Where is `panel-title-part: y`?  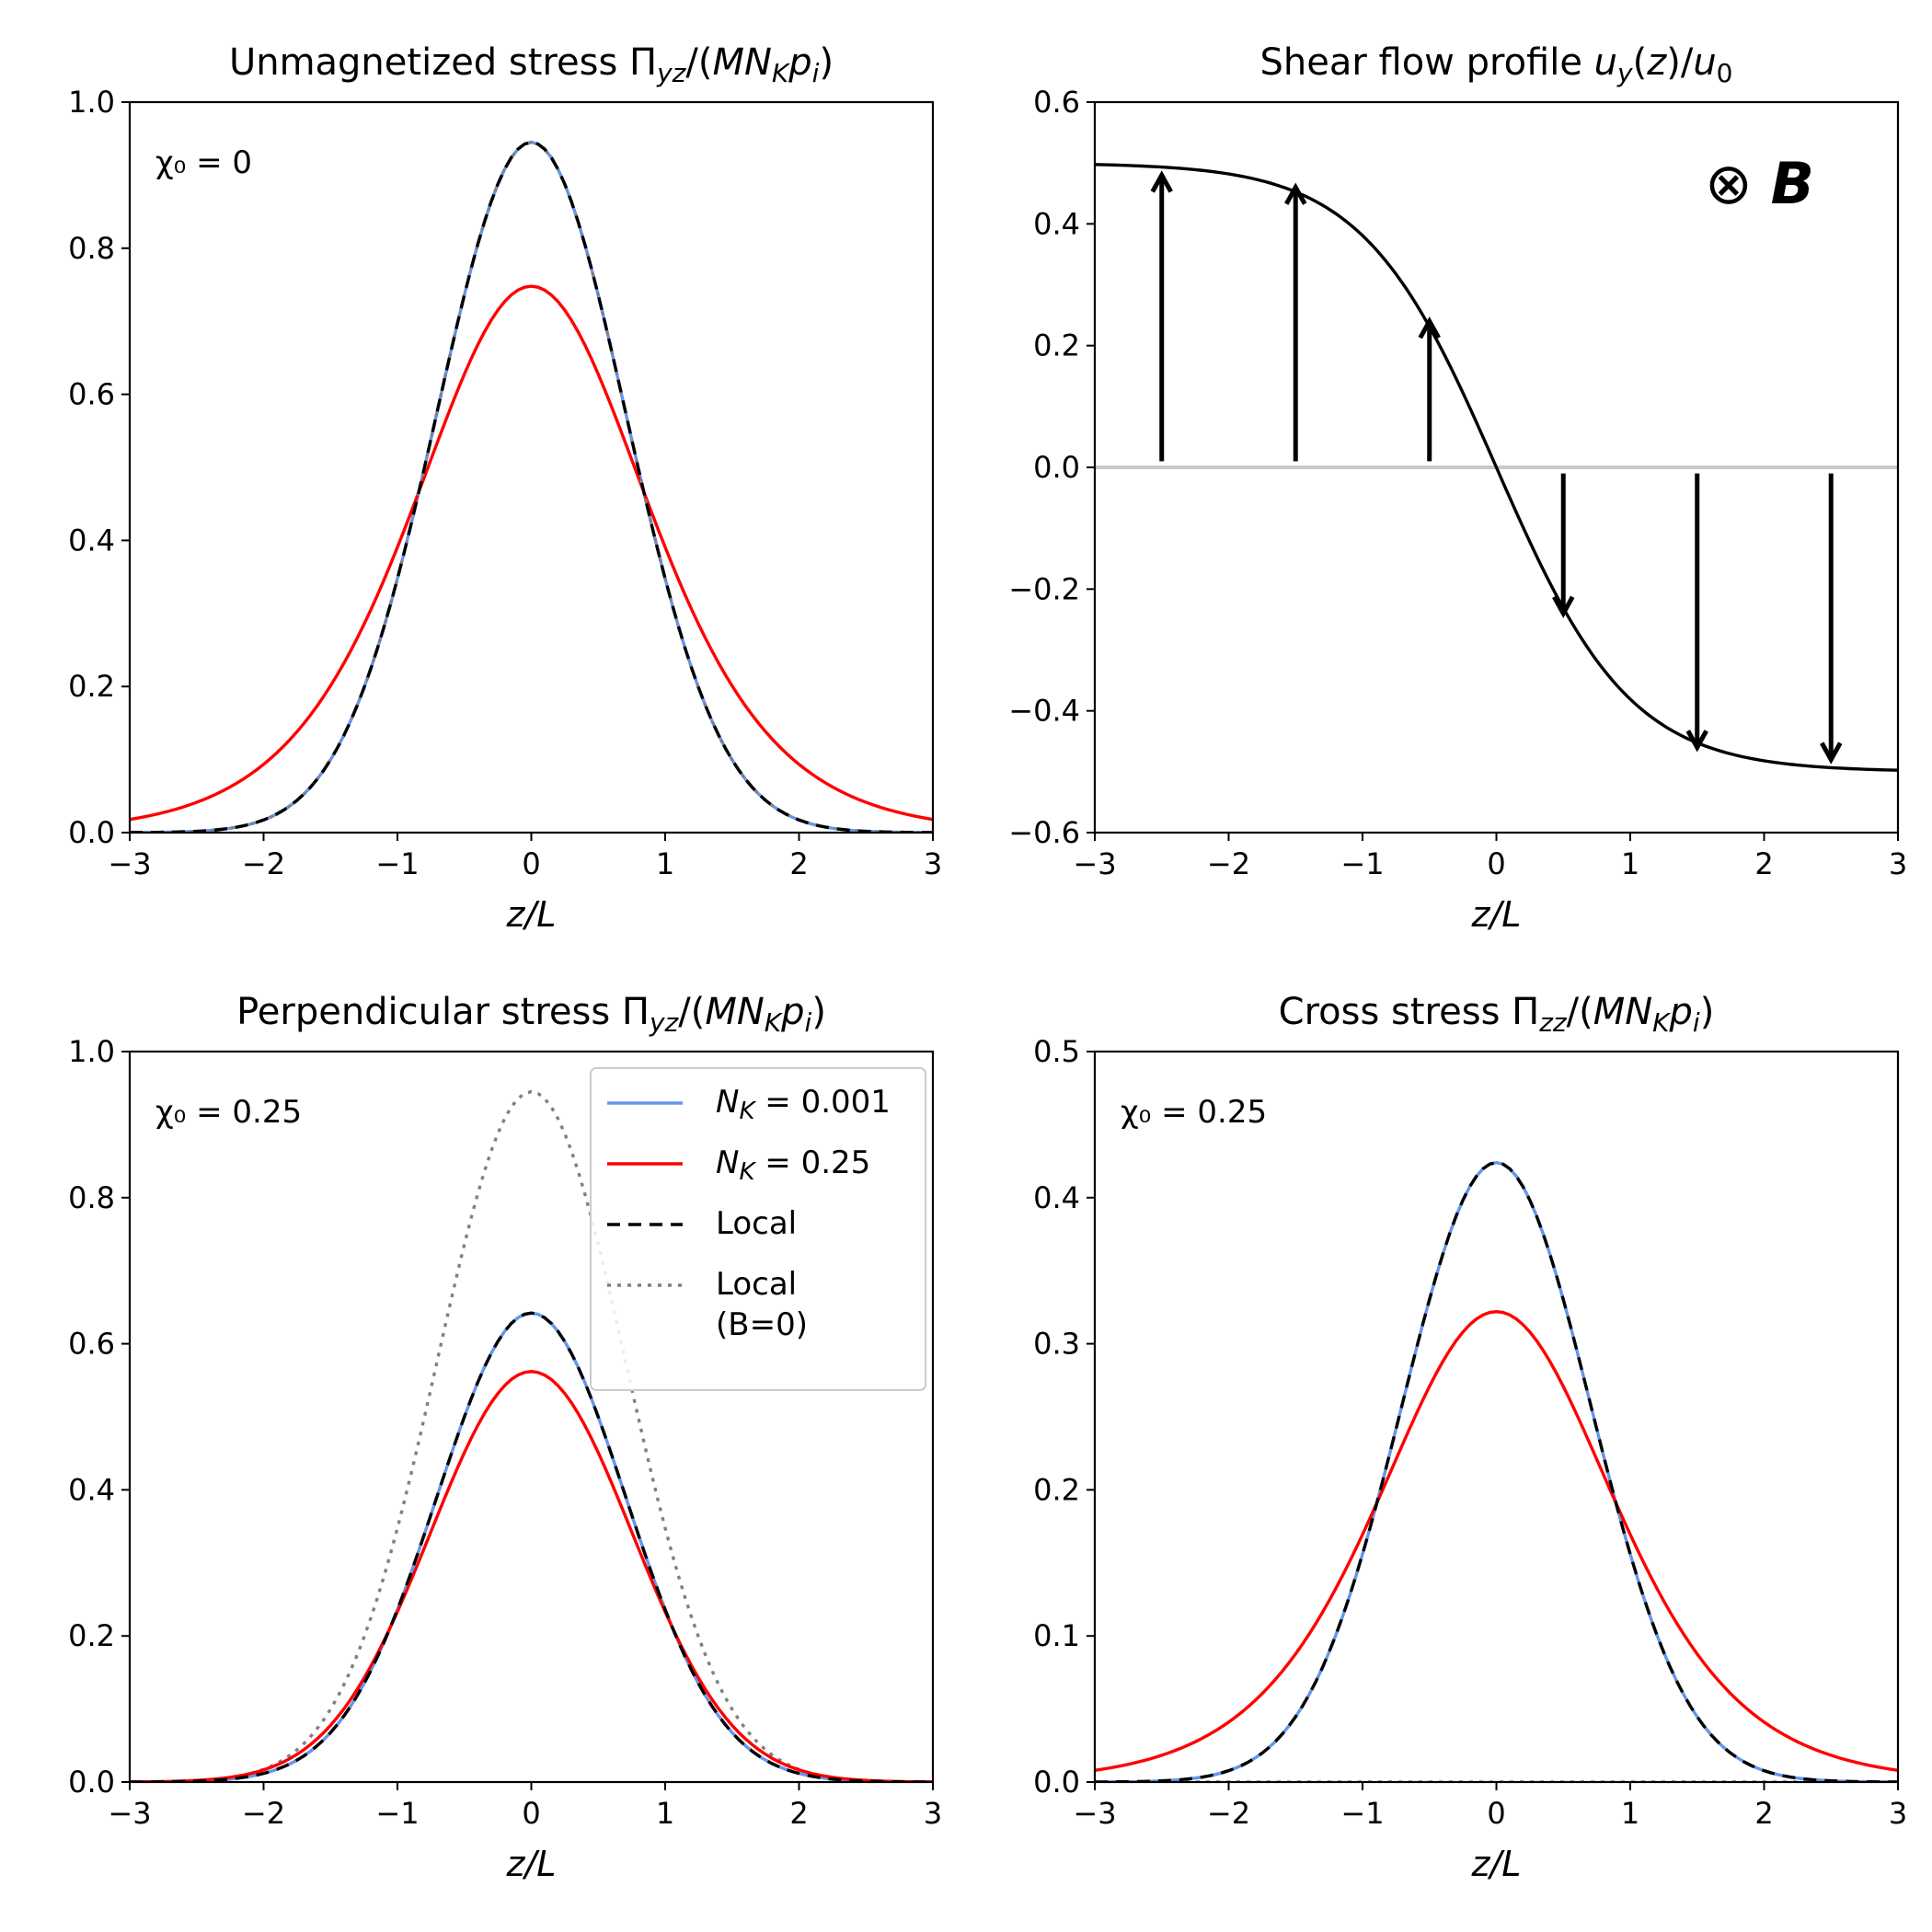 panel-title-part: y is located at coordinates (1624, 73).